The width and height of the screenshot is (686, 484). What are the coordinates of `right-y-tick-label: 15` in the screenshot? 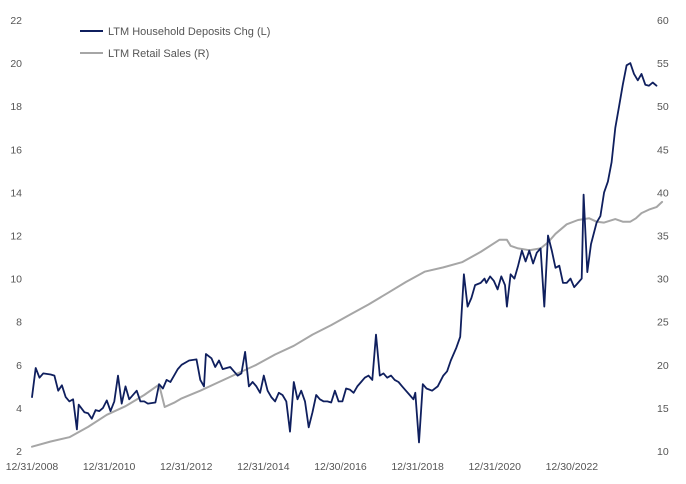 It's located at (663, 409).